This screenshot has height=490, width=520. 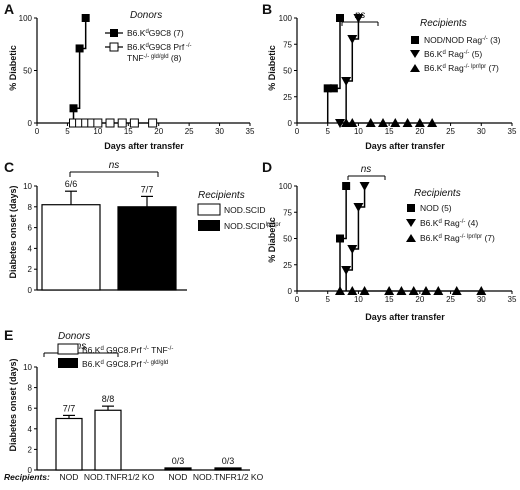 I want to click on panel-a-plot: 0 5 10 15 20 25 30 35 0 50 100, so click(x=137, y=75).